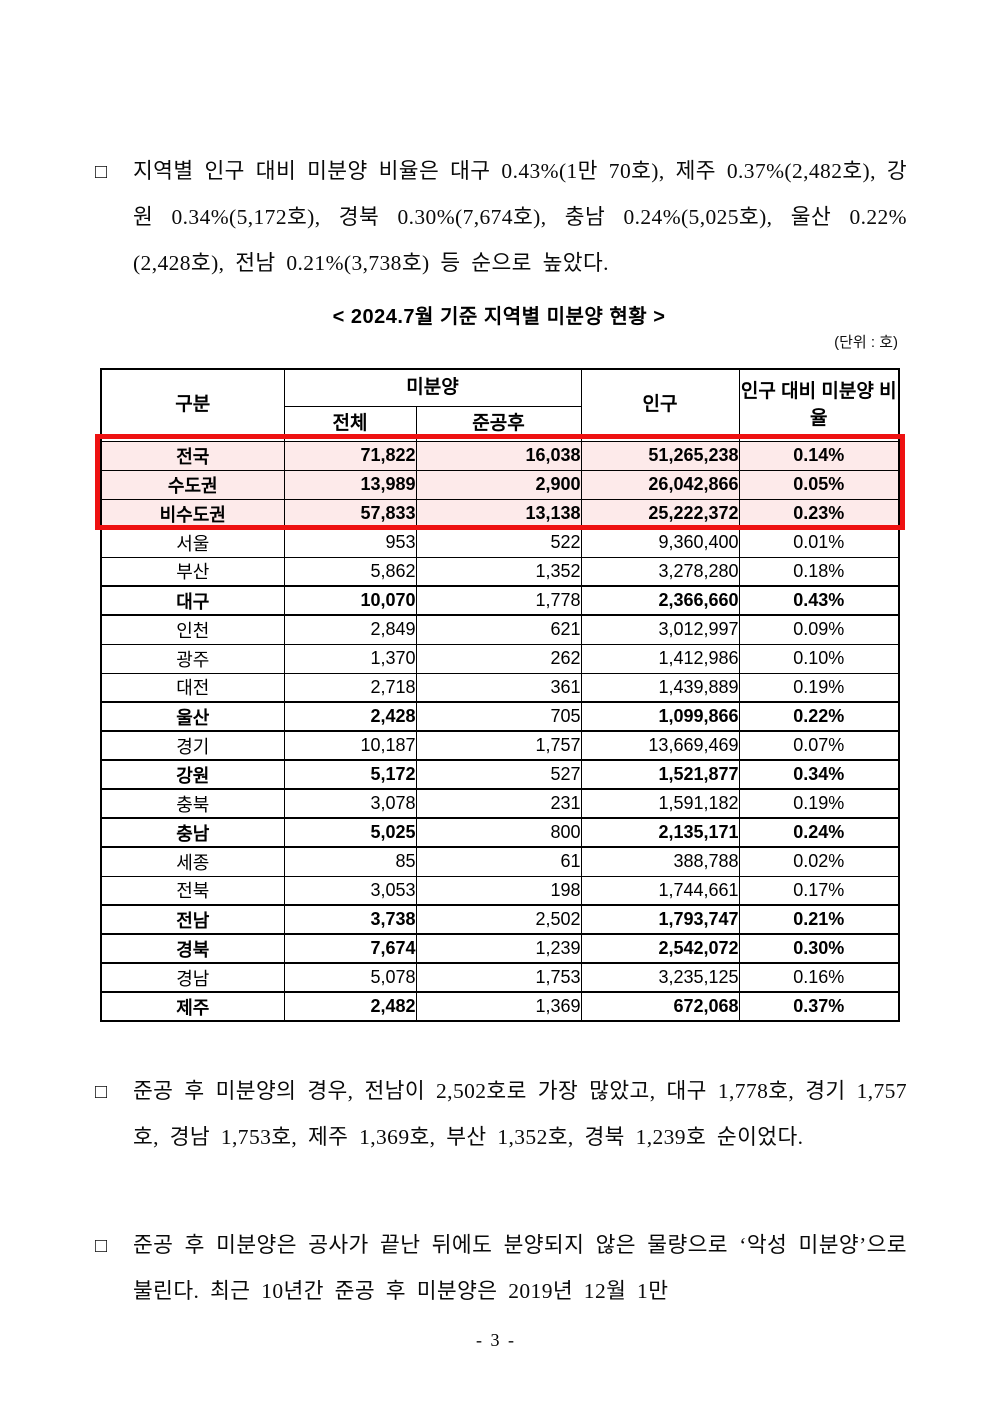 This screenshot has height=1403, width=992. I want to click on cell-ratio: 0.05%, so click(819, 484).